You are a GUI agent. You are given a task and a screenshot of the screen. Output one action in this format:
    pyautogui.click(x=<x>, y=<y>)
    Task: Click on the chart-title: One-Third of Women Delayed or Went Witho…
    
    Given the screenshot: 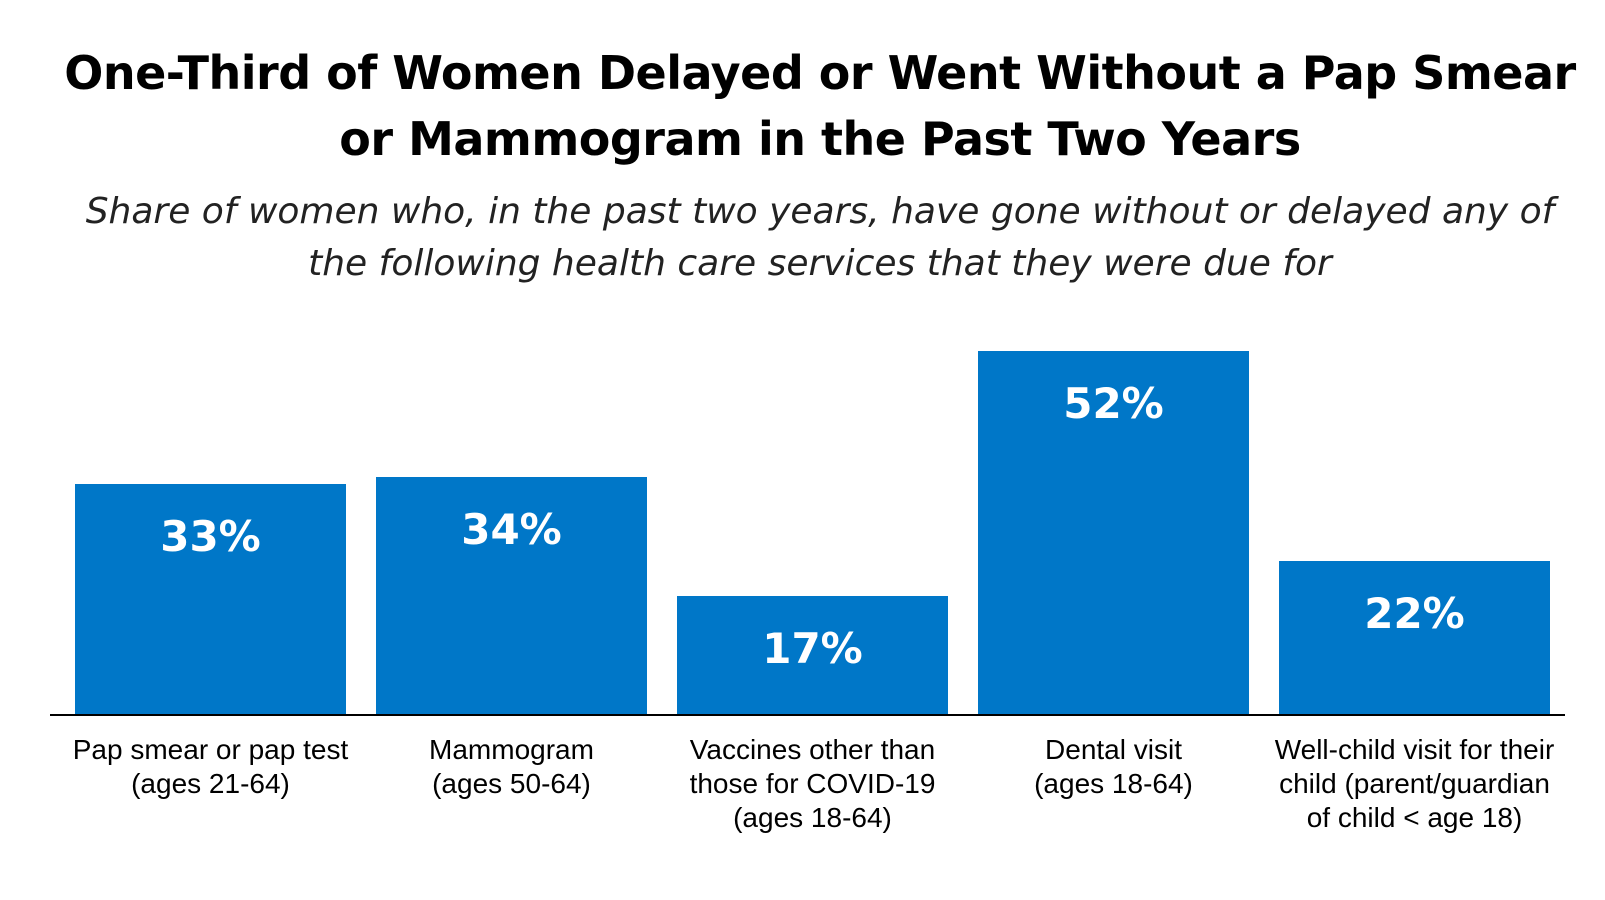 What is the action you would take?
    pyautogui.click(x=820, y=106)
    